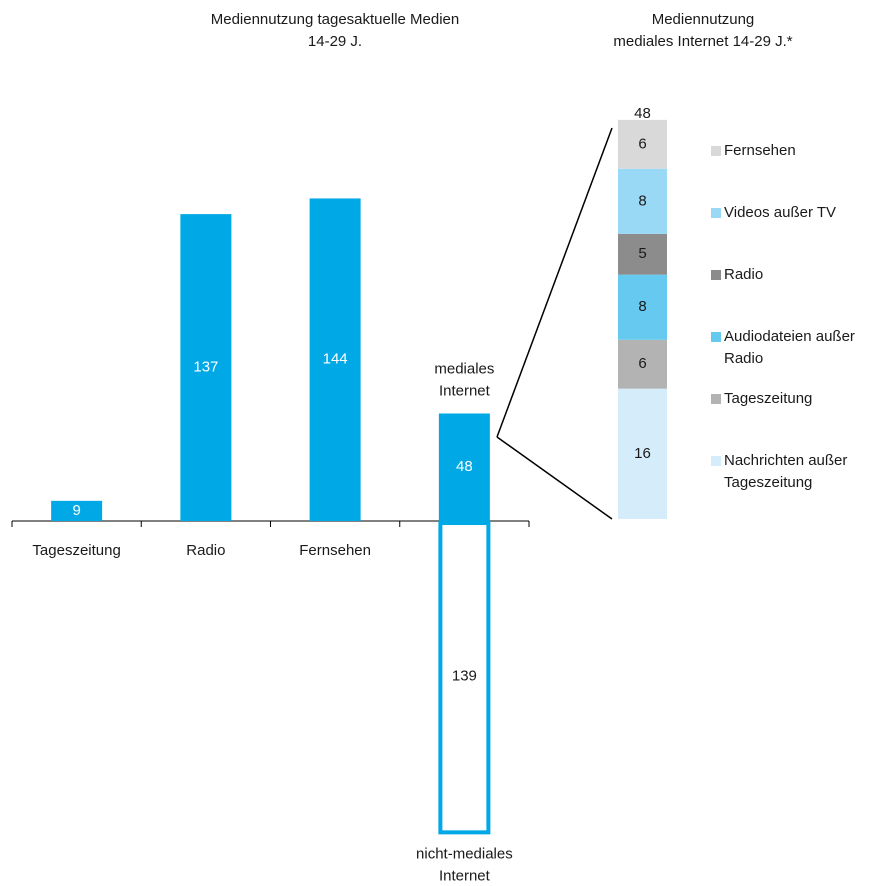 The width and height of the screenshot is (881, 886). I want to click on legend-label: Fernsehen, so click(760, 150).